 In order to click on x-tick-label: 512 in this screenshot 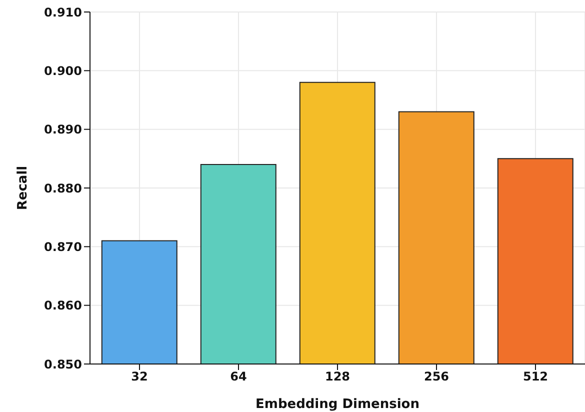, I will do `click(535, 377)`.